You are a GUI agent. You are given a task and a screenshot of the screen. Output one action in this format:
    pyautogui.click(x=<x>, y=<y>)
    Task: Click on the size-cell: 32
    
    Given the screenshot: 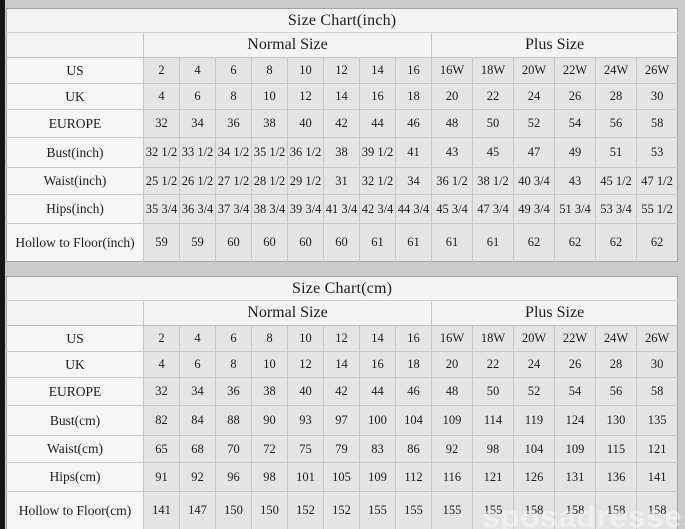 What is the action you would take?
    pyautogui.click(x=161, y=123)
    